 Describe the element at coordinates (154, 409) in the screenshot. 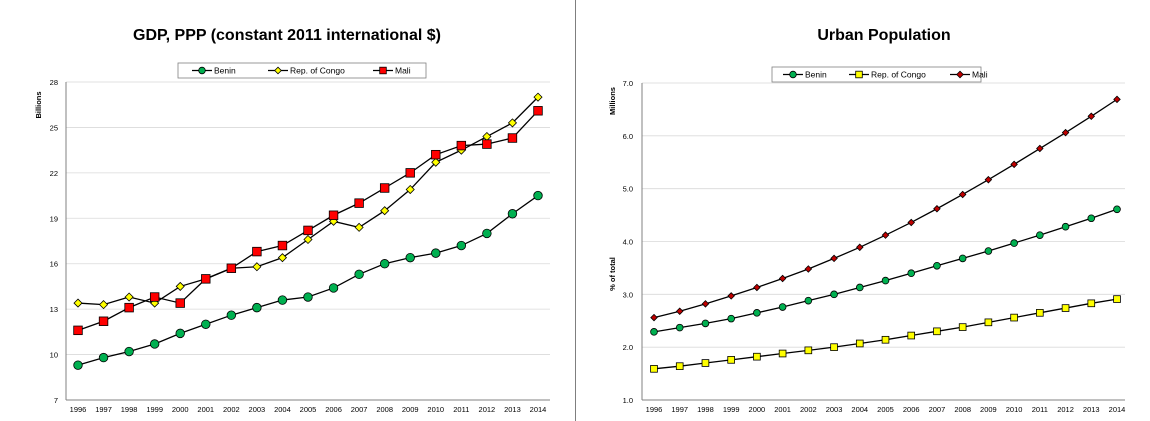

I see `x-tick-label: 1999` at that location.